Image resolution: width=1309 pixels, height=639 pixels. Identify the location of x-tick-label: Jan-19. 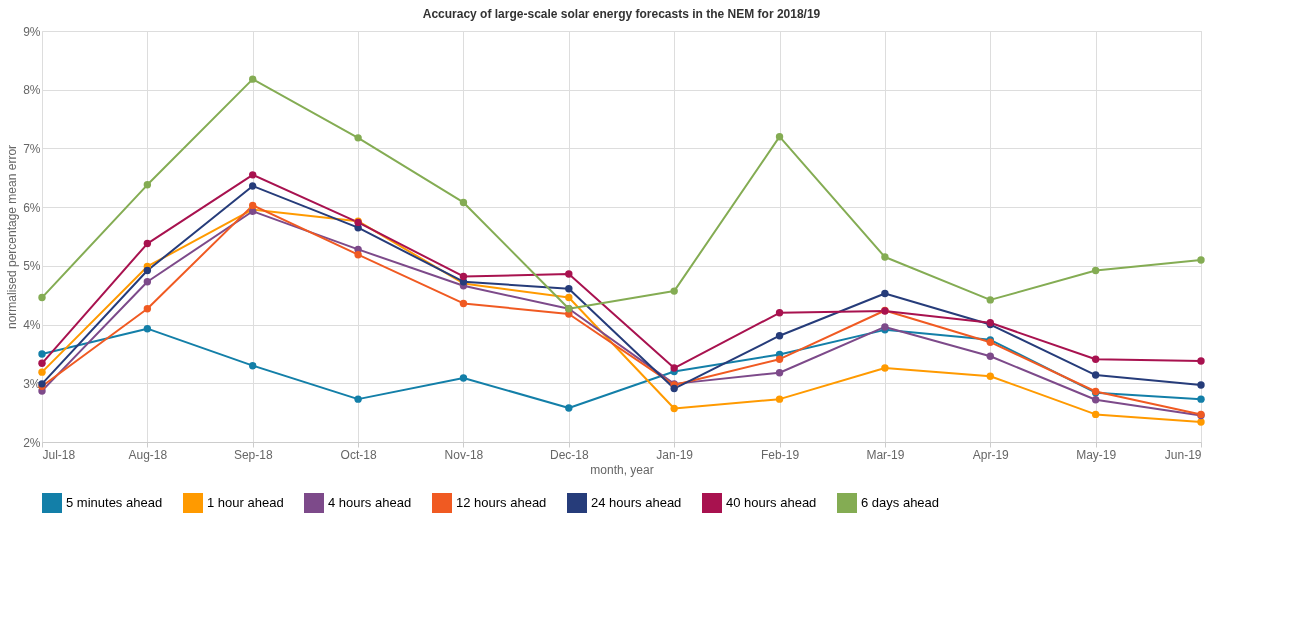
(675, 454).